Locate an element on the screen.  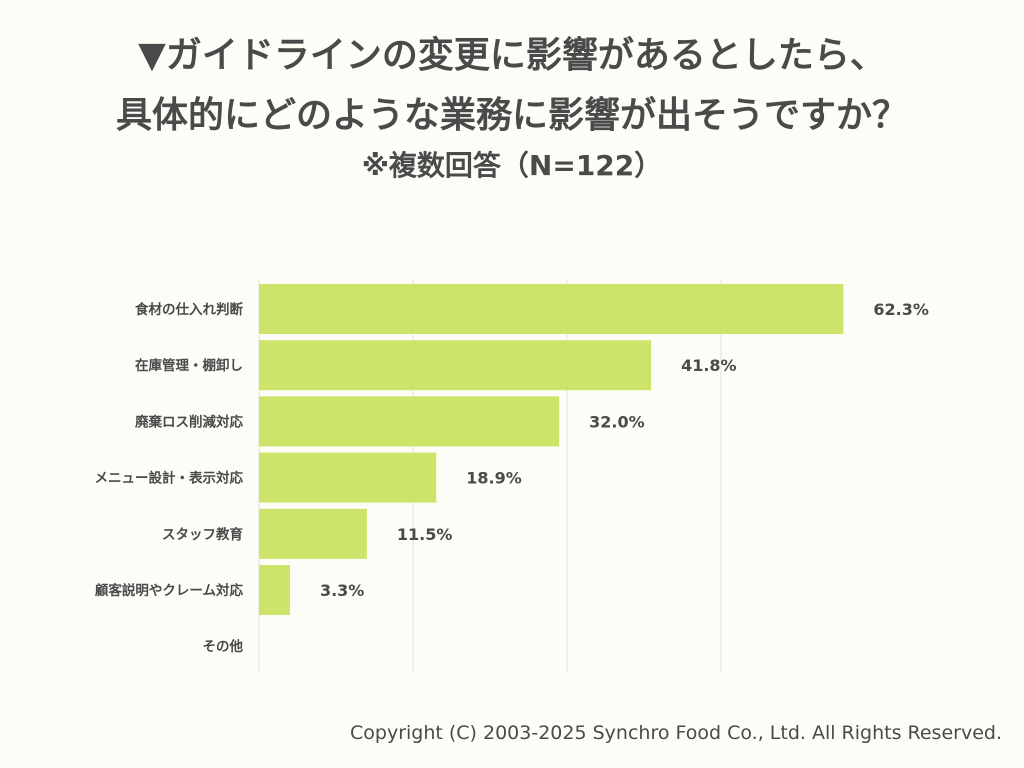
data-label: 11.5% is located at coordinates (425, 534).